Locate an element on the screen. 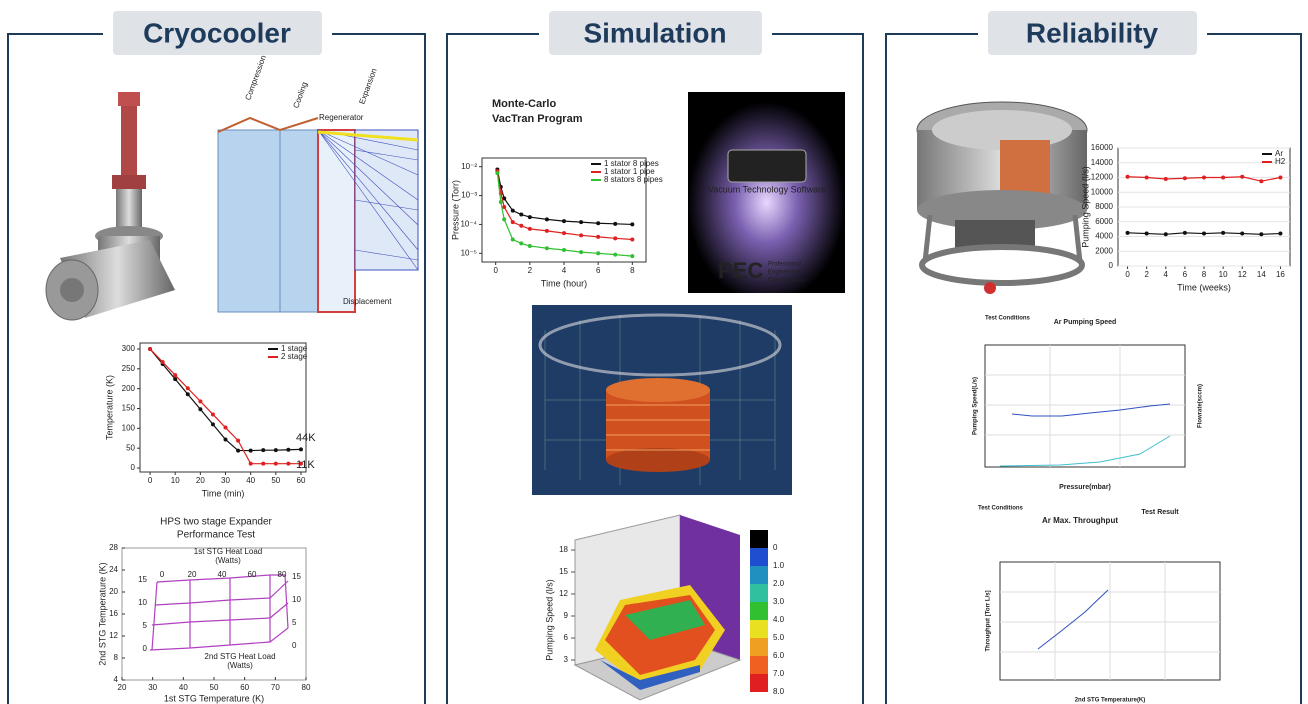  colorbar-label: 2.0 is located at coordinates (779, 583).